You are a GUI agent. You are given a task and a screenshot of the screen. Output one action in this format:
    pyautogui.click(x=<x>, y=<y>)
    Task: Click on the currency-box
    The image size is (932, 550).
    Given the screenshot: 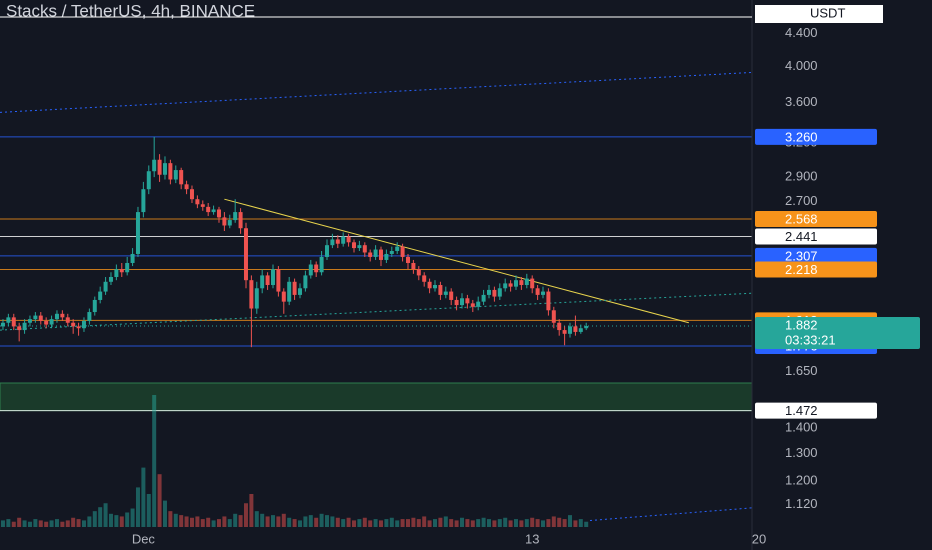 What is the action you would take?
    pyautogui.click(x=819, y=14)
    